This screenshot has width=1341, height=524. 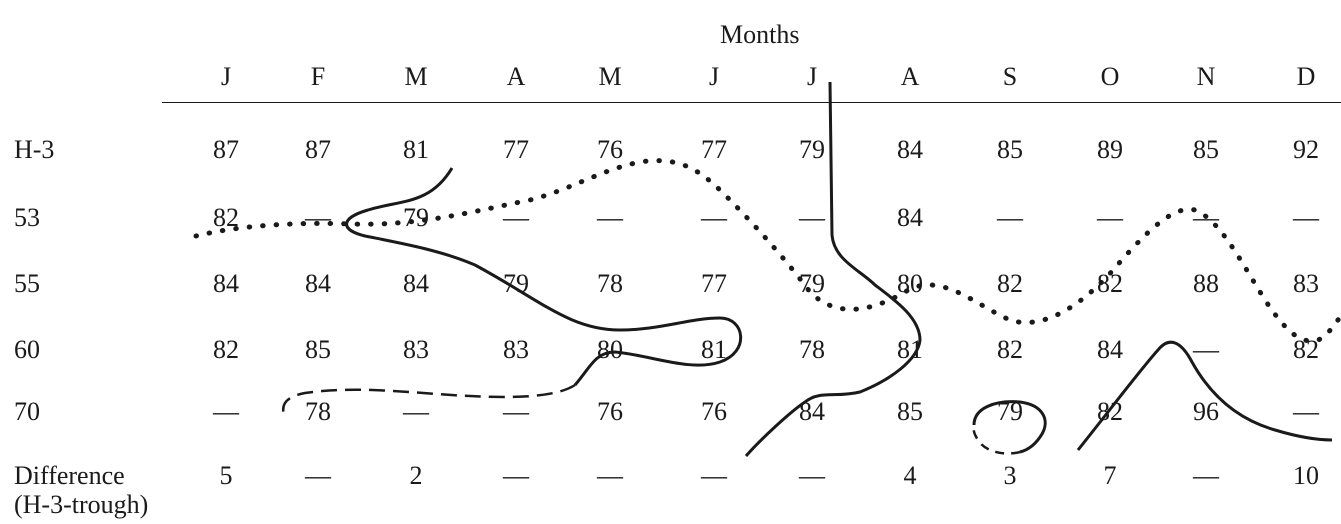 What do you see at coordinates (27, 349) in the screenshot?
I see `row-label: 60` at bounding box center [27, 349].